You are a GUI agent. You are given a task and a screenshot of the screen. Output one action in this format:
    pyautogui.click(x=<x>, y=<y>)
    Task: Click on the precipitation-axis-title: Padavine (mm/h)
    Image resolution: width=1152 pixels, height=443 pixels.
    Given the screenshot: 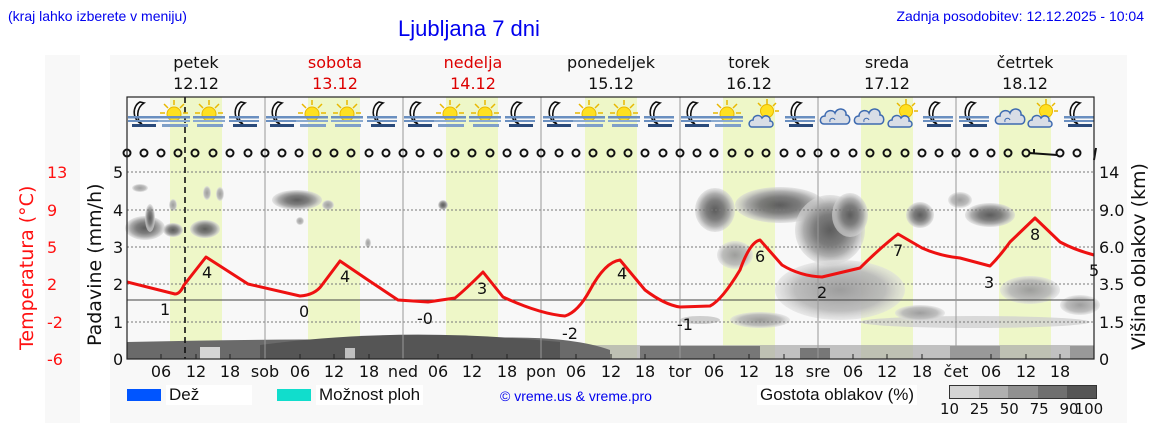 What is the action you would take?
    pyautogui.click(x=95, y=264)
    